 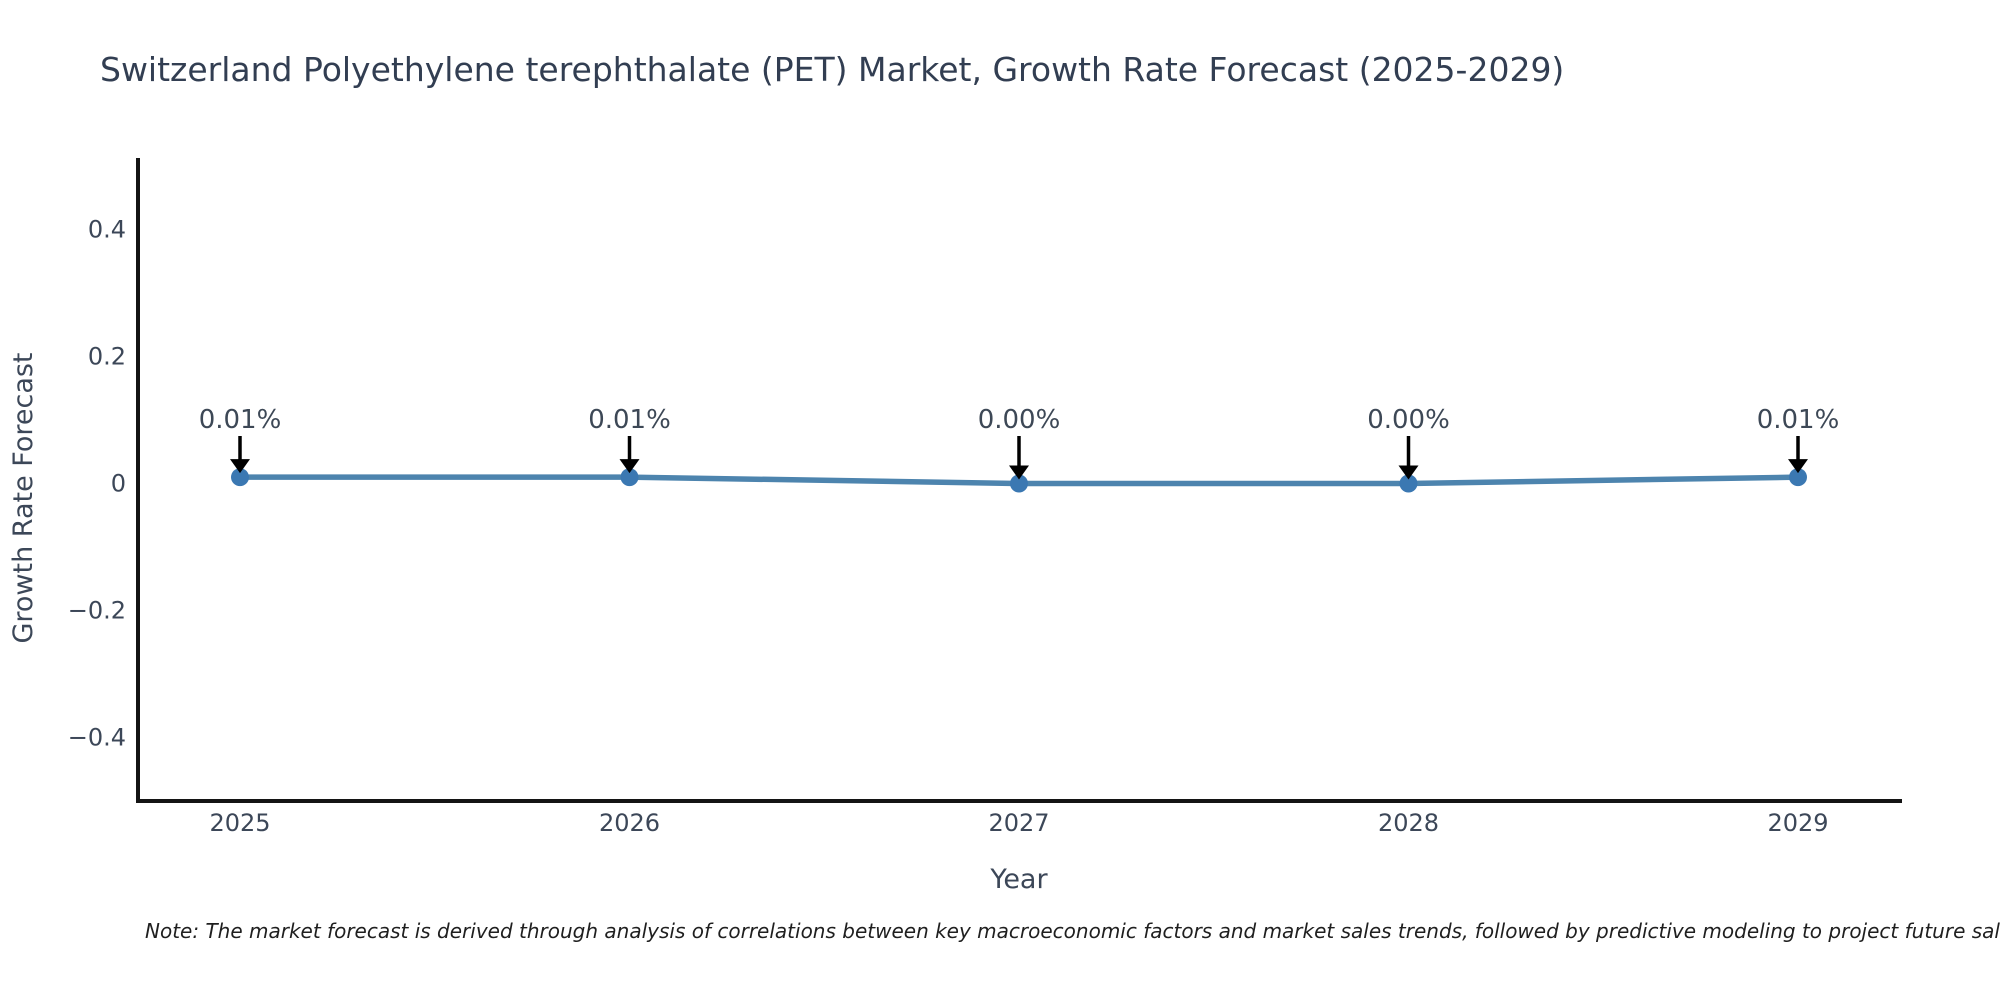 What do you see at coordinates (1018, 823) in the screenshot?
I see `x-tick-label: 2027` at bounding box center [1018, 823].